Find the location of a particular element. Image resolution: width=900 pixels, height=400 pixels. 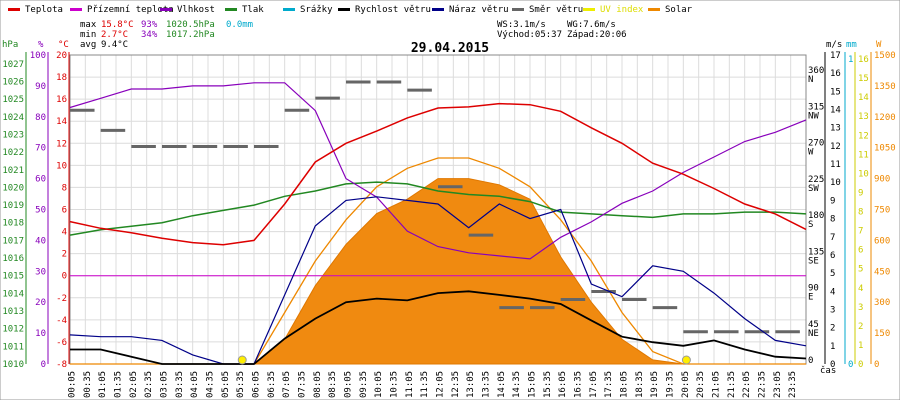

tick-time: 02:35 is located at coordinates (149, 384).